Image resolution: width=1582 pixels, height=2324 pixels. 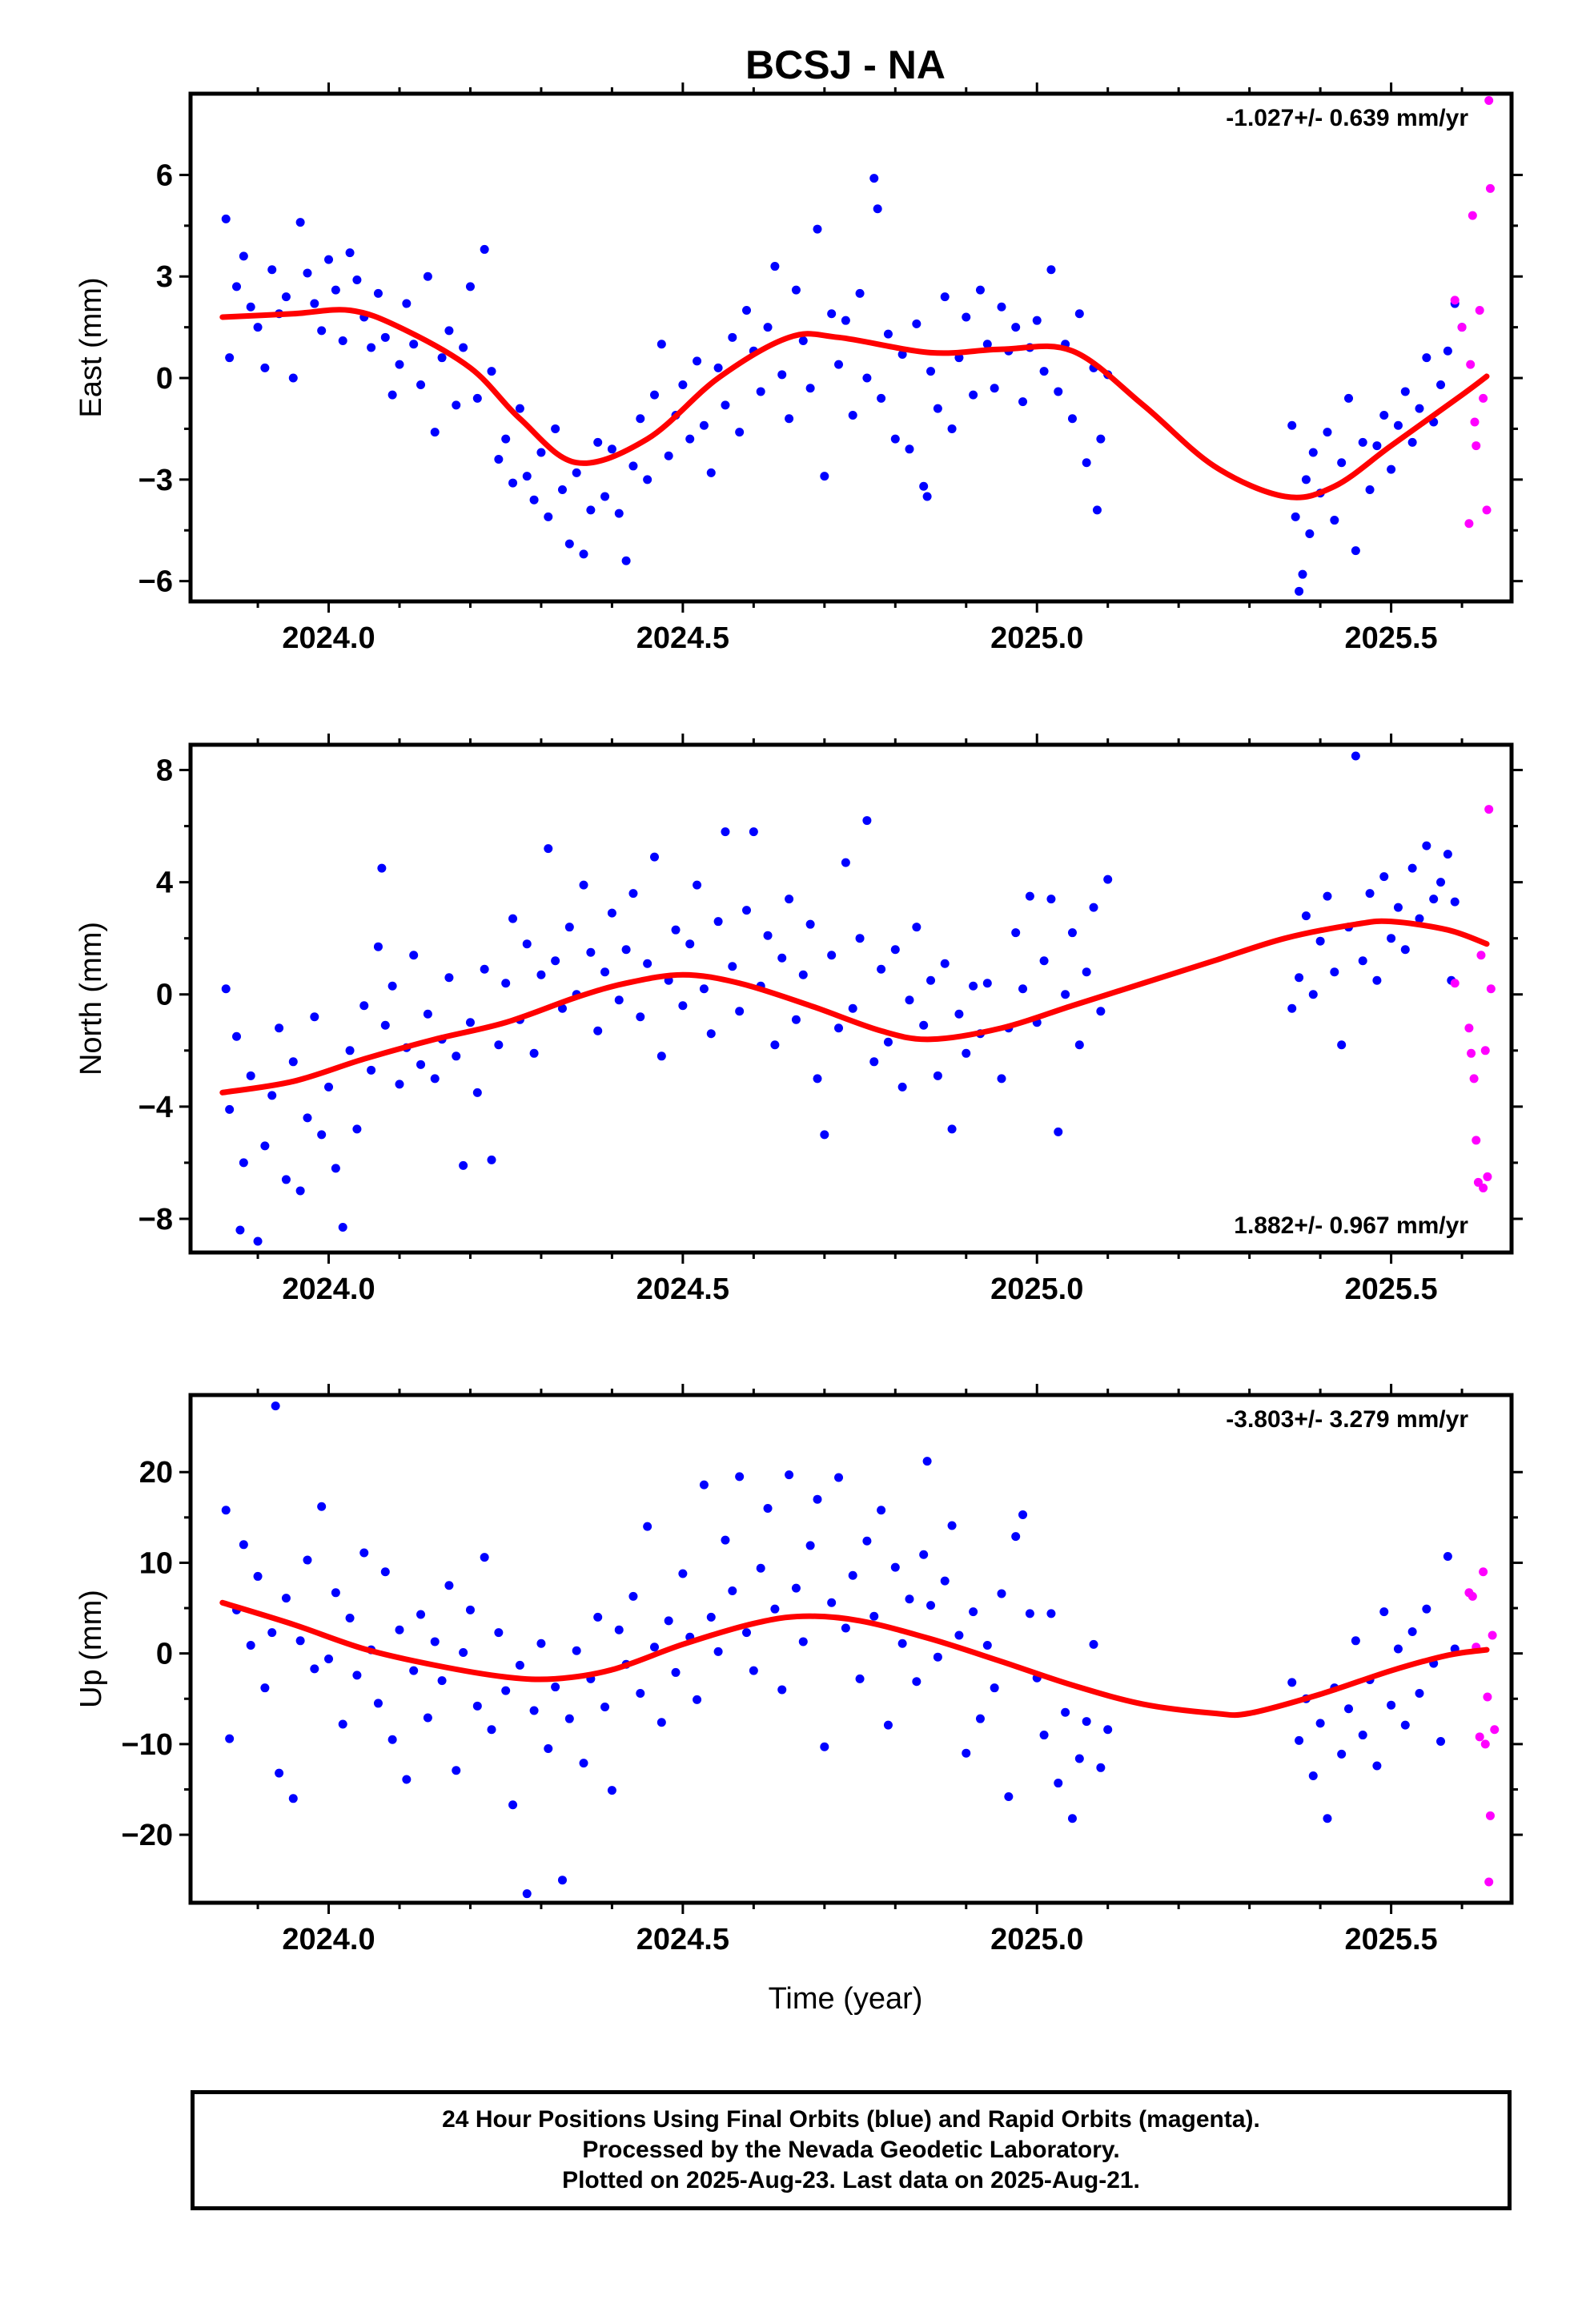 I want to click on x-axis-title: Time (year), so click(x=846, y=1999).